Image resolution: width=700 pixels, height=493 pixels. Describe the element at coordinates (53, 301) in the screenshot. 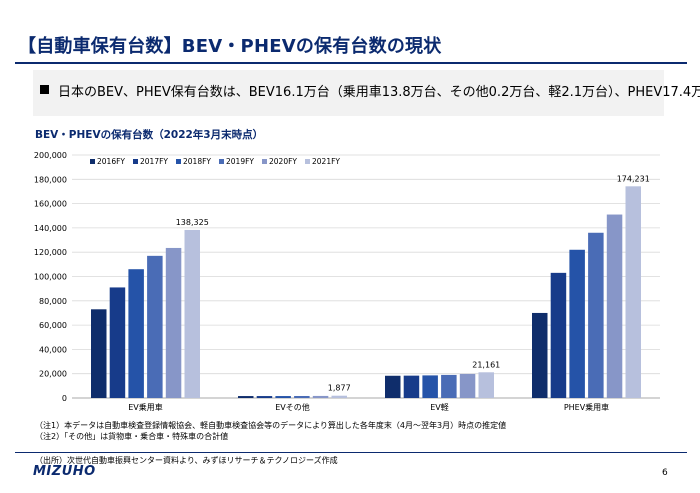

I see `y-tick-label: 80,000` at that location.